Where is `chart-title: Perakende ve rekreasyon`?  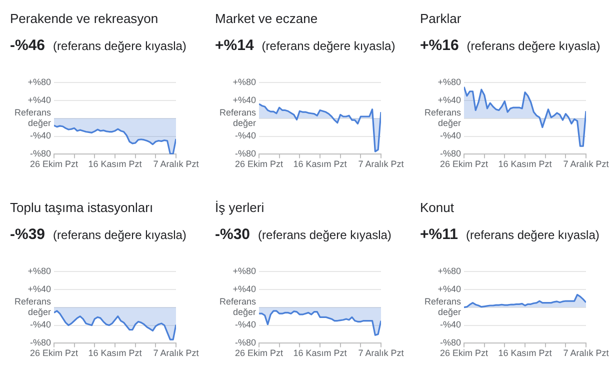 chart-title: Perakende ve rekreasyon is located at coordinates (84, 18).